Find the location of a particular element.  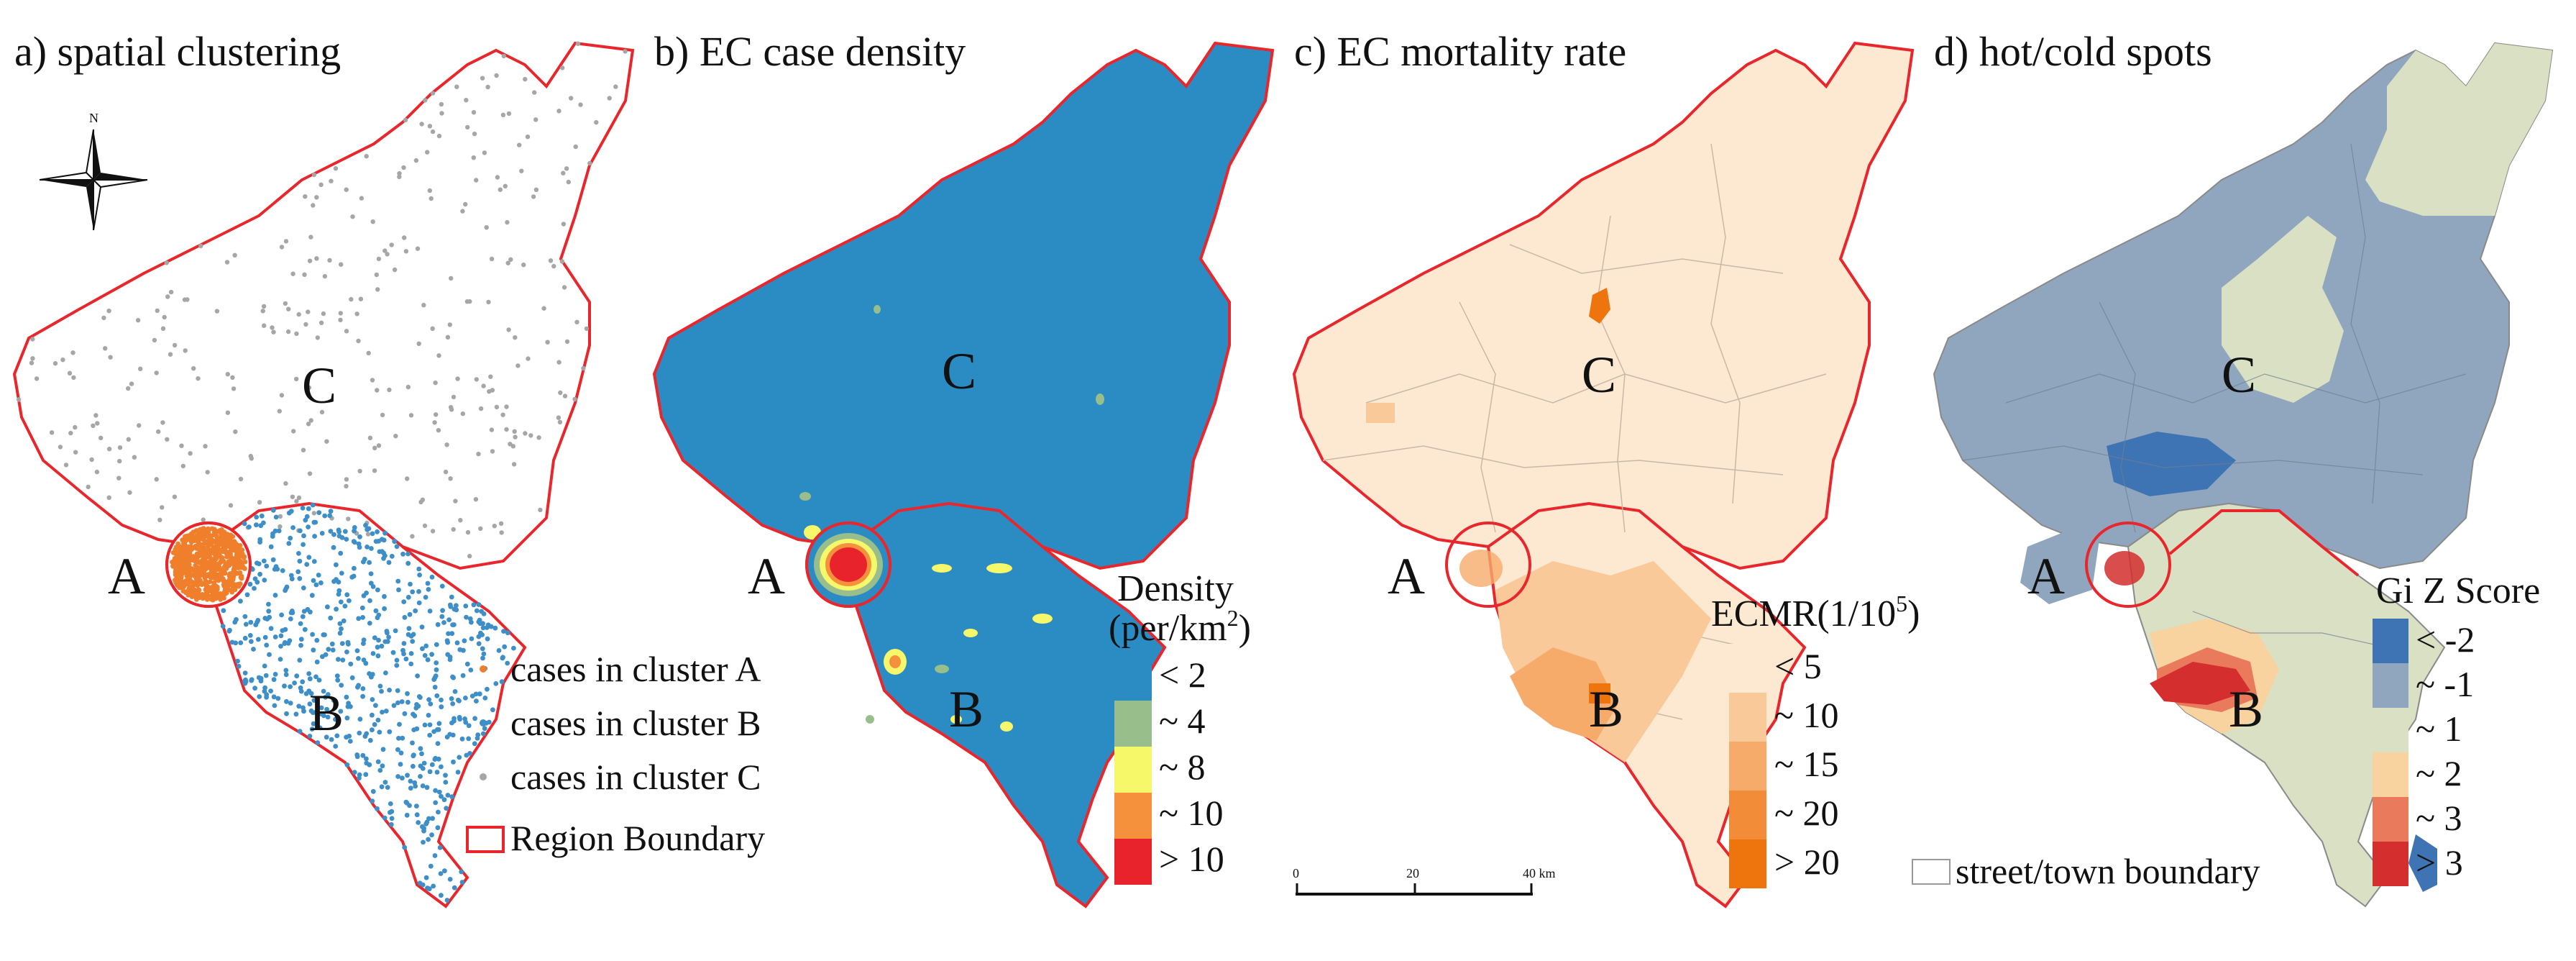

legend-a-label-2: cases in cluster B is located at coordinates (635, 723).